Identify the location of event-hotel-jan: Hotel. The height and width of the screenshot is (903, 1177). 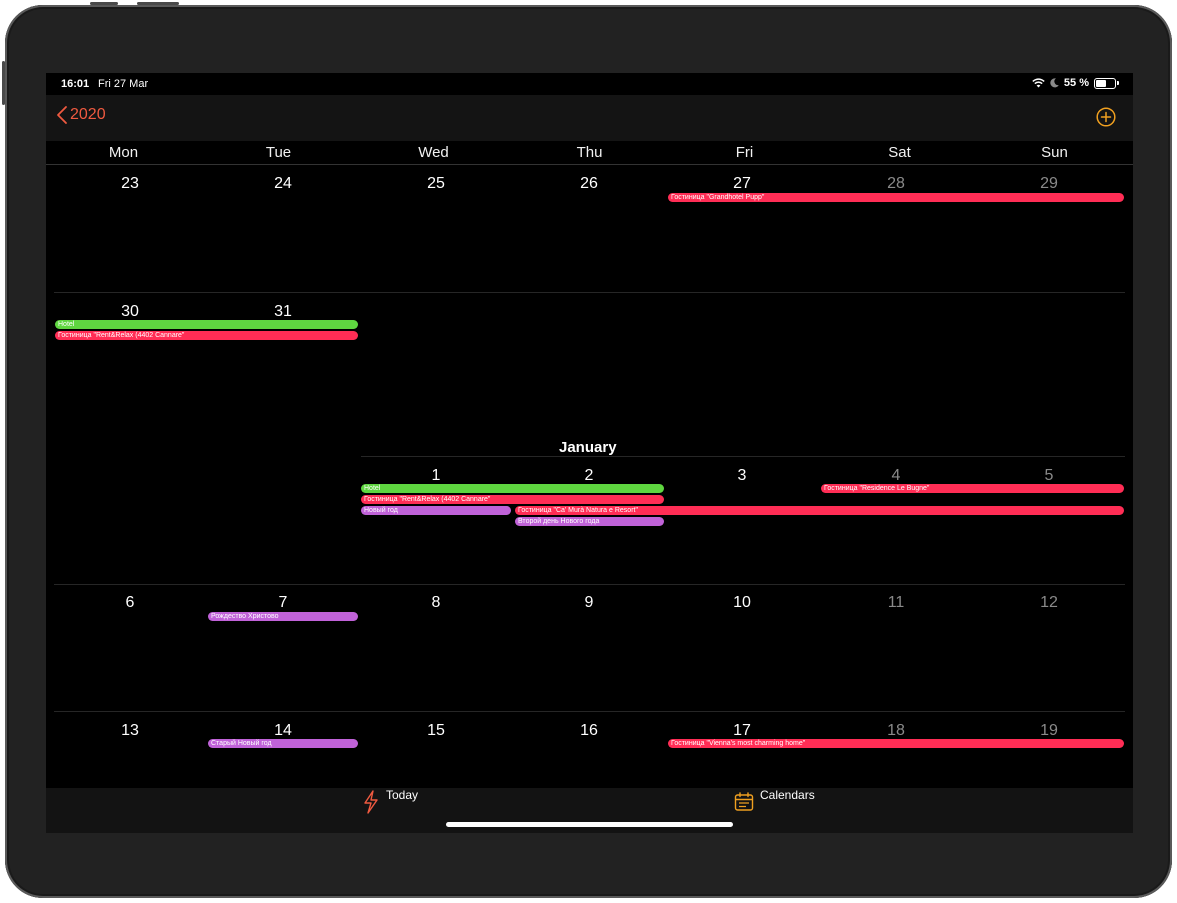
(512, 488).